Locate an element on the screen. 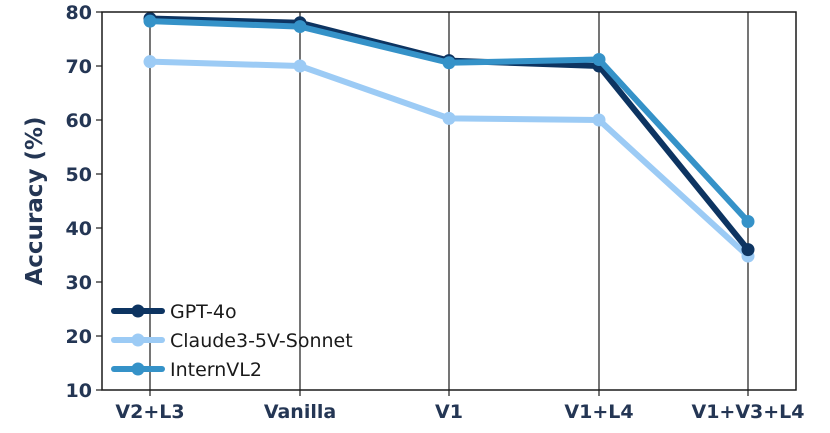  y-tick-label-70: 70 is located at coordinates (79, 67).